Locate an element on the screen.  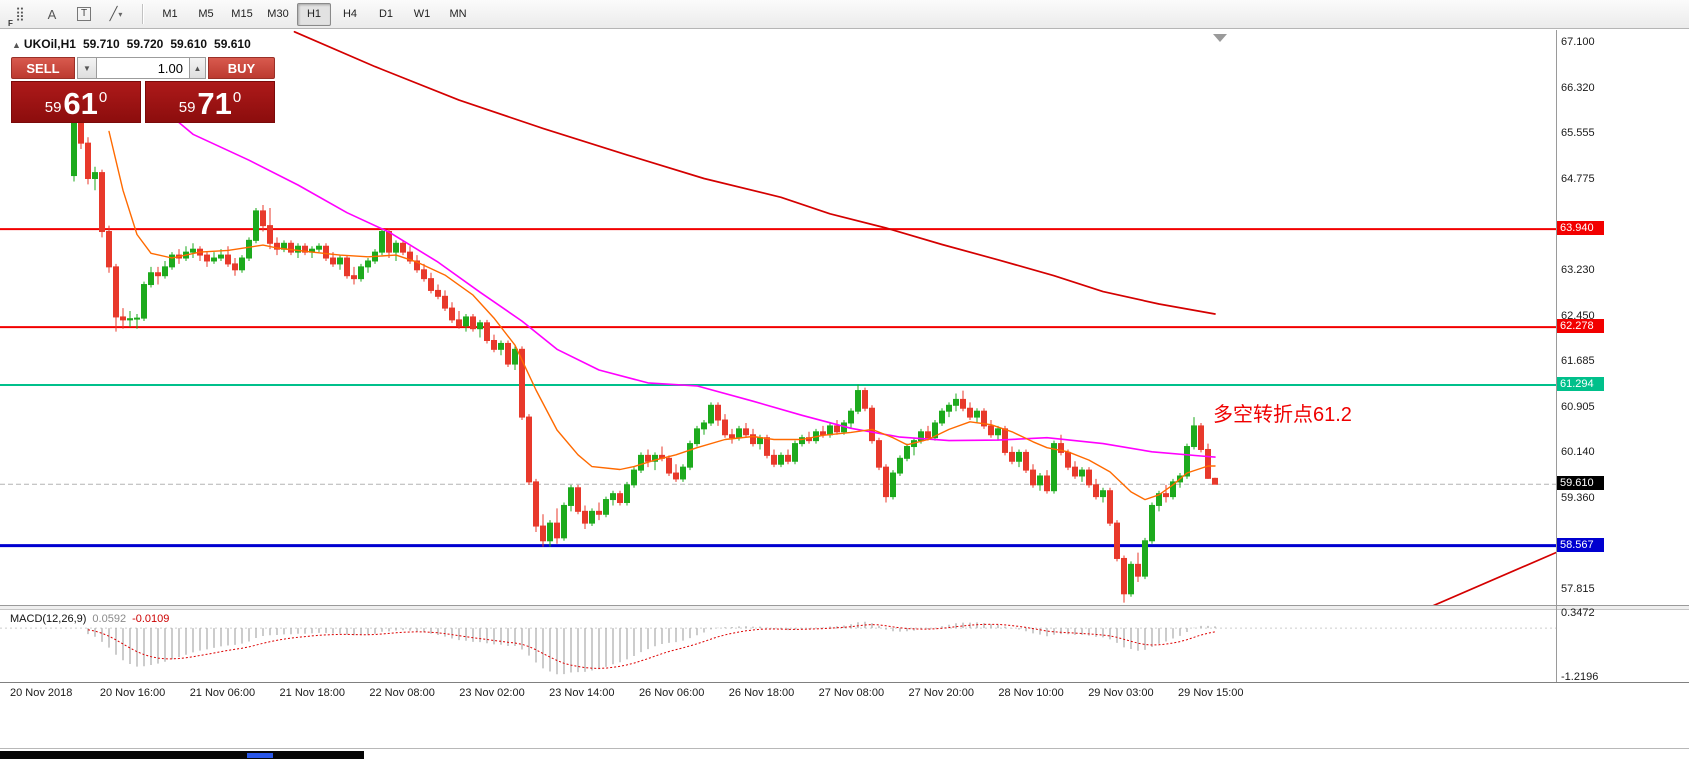
volume-decrease-button: ▼ is located at coordinates (87, 68).